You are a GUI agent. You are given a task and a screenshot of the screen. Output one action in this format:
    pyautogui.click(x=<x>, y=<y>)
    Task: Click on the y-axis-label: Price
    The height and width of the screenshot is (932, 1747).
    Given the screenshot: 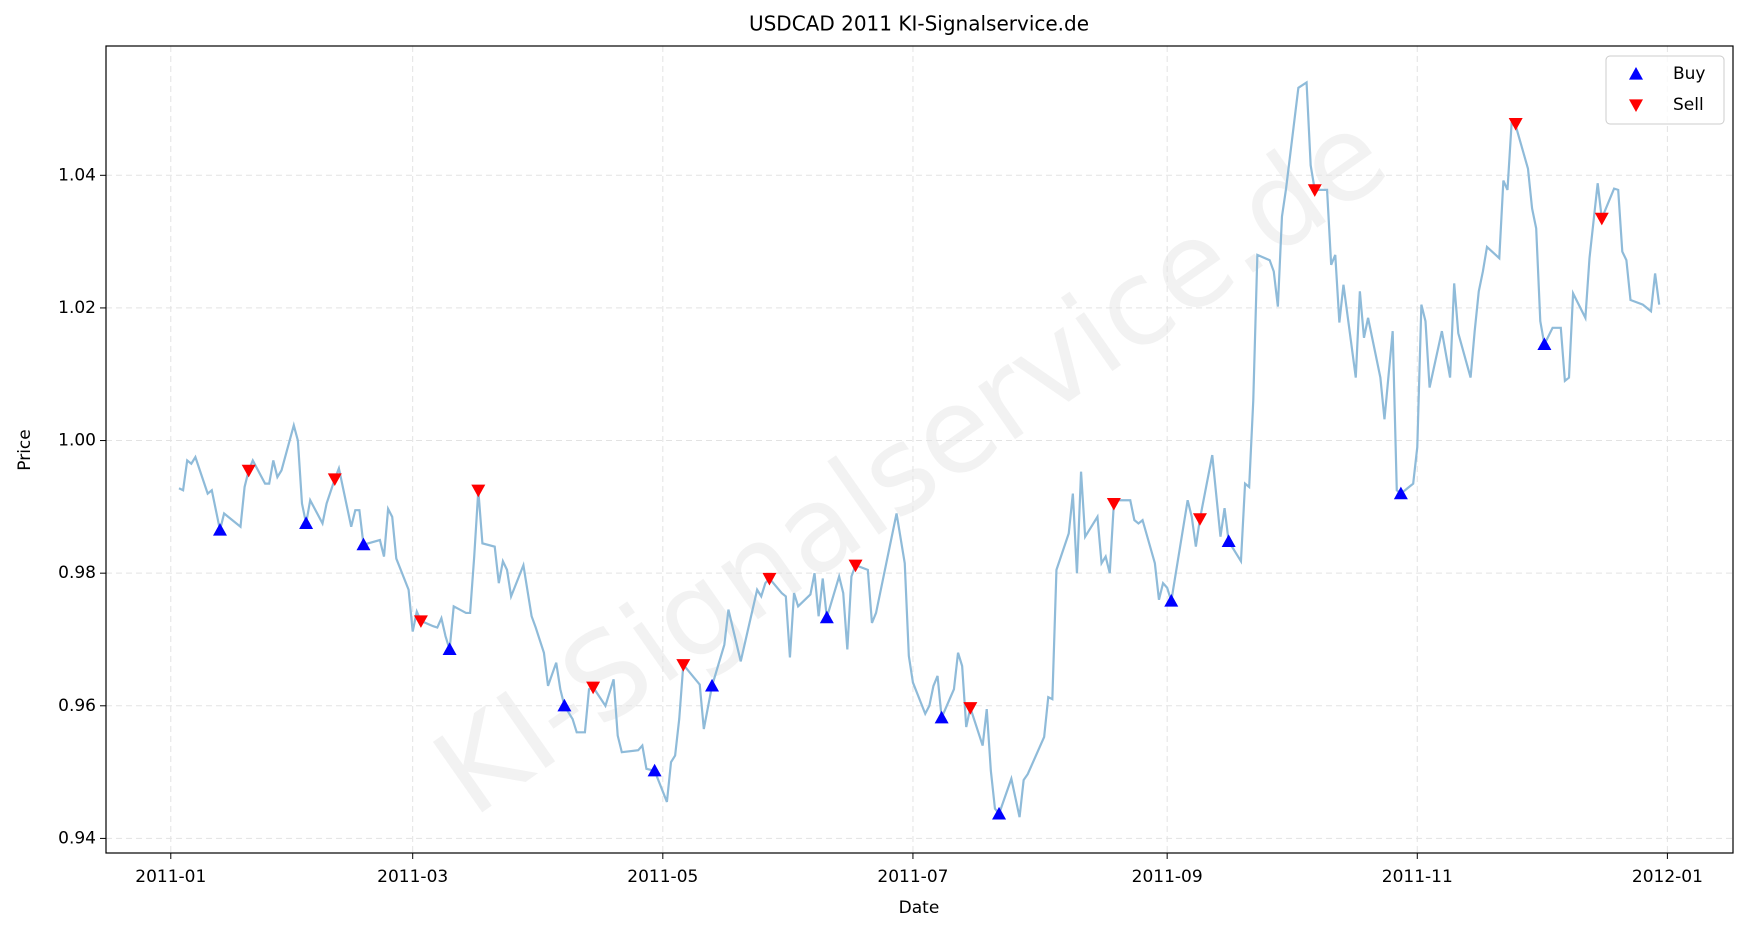 What is the action you would take?
    pyautogui.click(x=25, y=449)
    